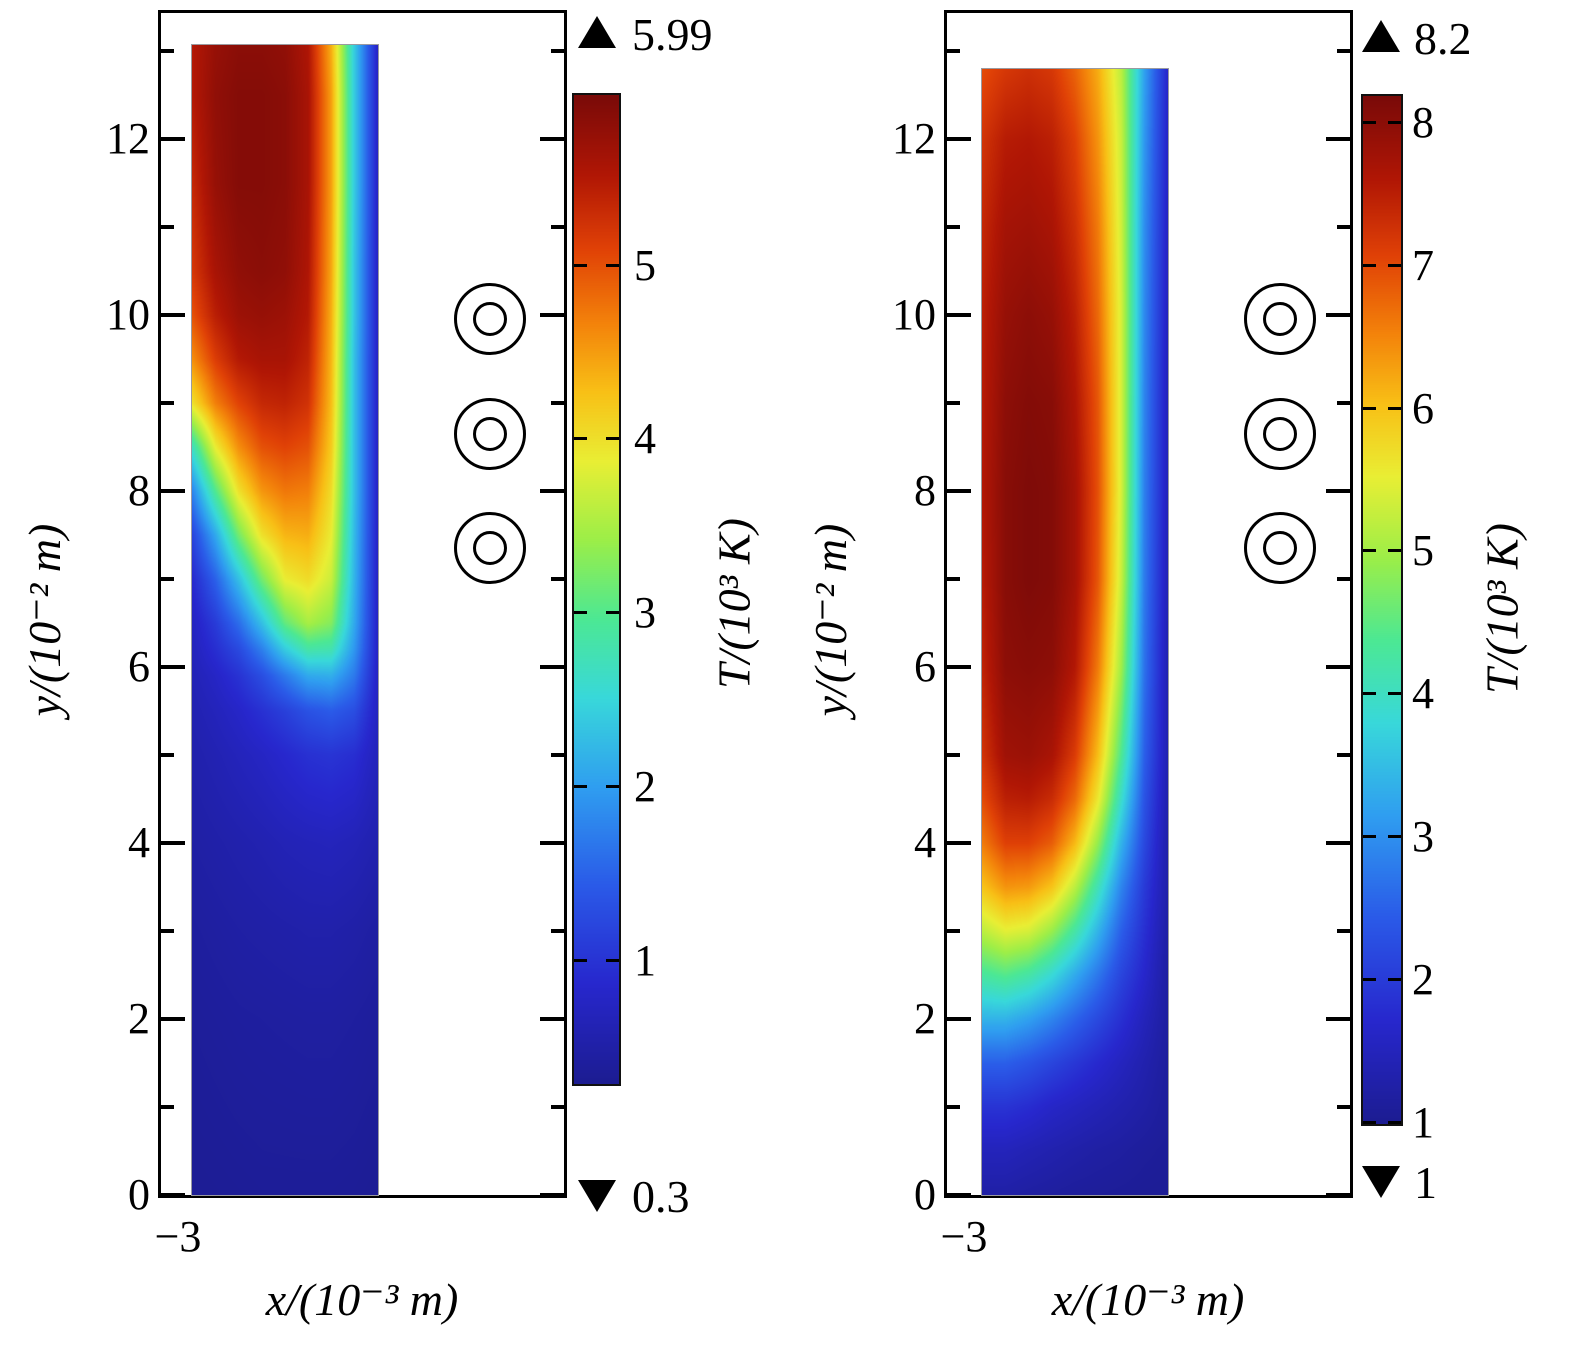 The height and width of the screenshot is (1348, 1575). Describe the element at coordinates (645, 960) in the screenshot. I see `colorbar-tick-label: 1` at that location.